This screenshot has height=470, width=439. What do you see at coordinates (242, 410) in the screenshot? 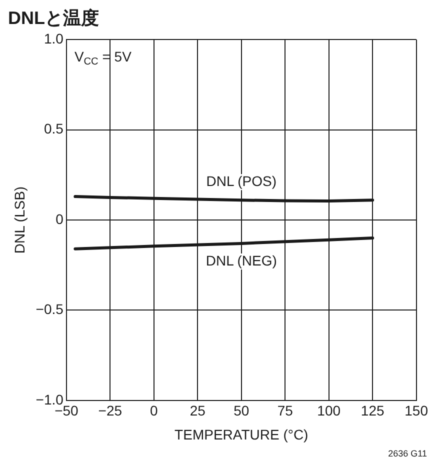
I see `x-tick-label: 50` at bounding box center [242, 410].